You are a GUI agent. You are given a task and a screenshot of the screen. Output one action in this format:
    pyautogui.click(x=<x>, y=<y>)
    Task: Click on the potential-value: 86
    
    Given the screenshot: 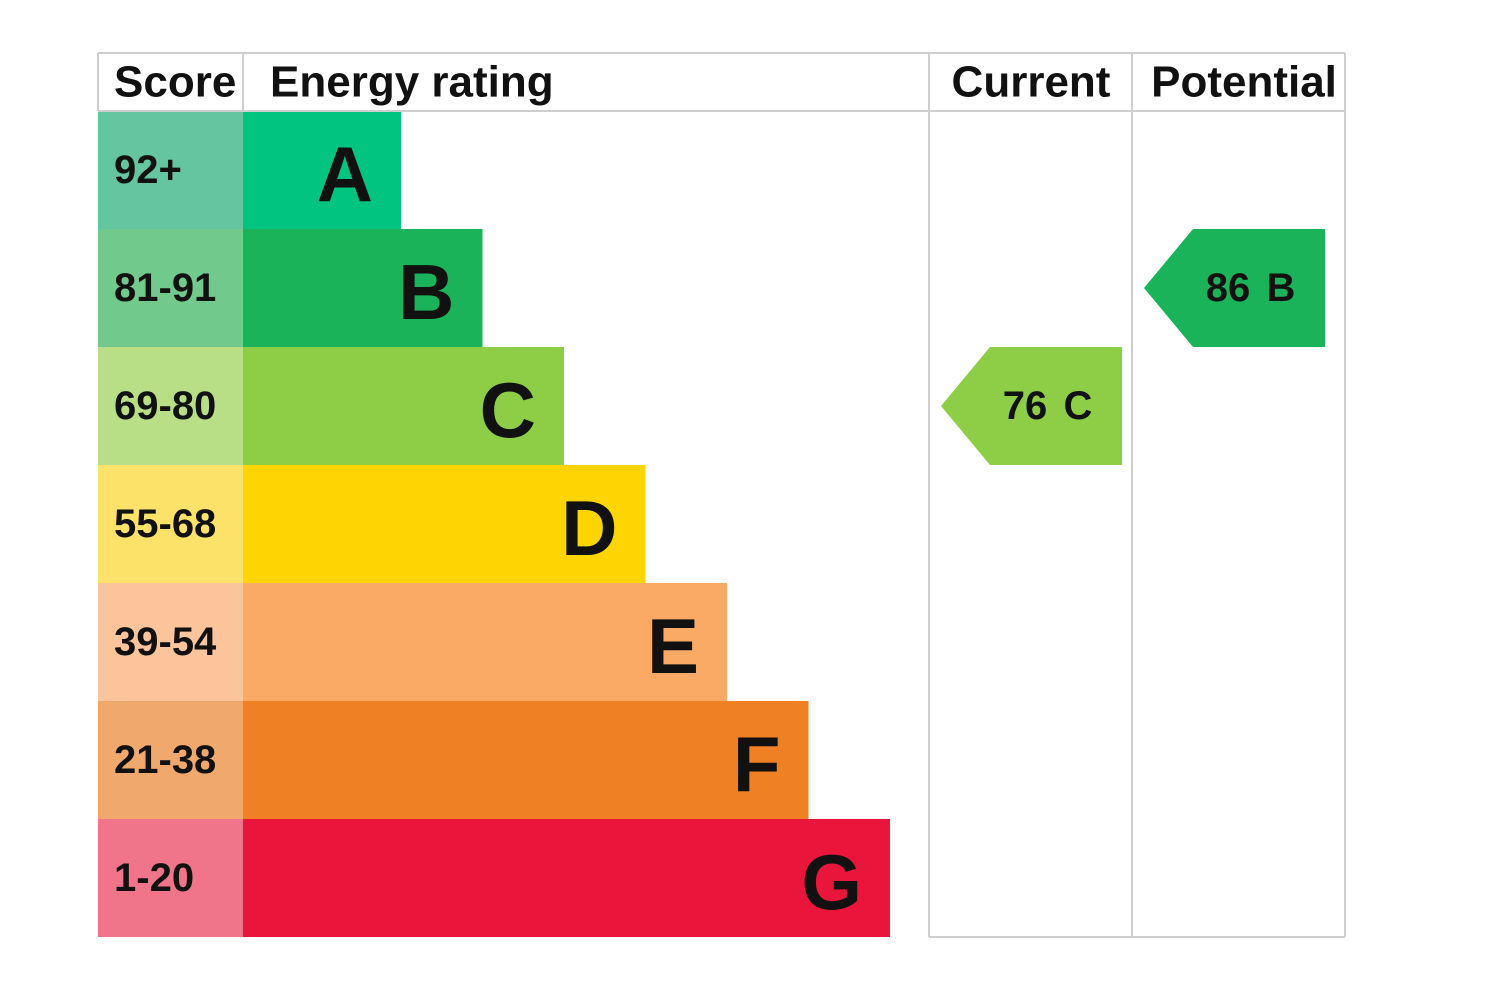 What is the action you would take?
    pyautogui.click(x=1228, y=288)
    